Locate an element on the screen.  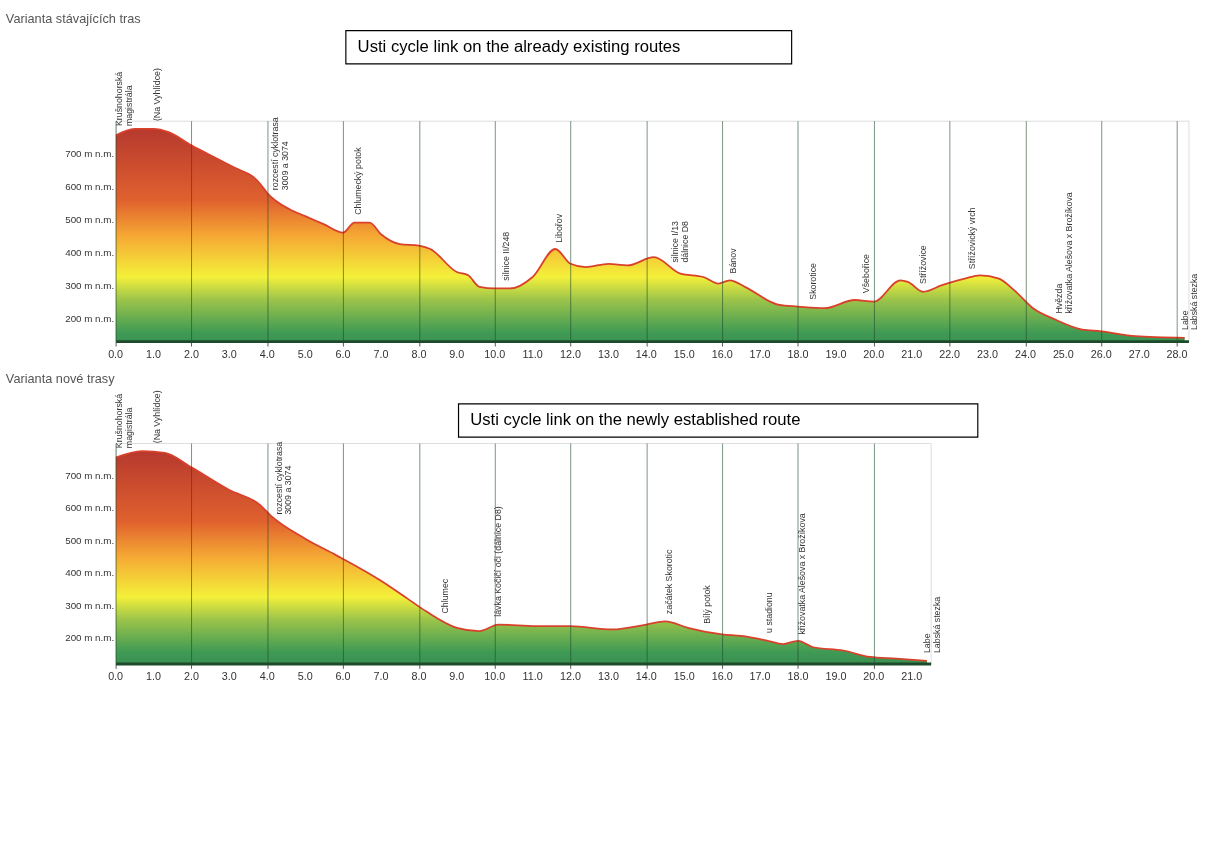
x-tick-label: 25.0 is located at coordinates (1063, 353).